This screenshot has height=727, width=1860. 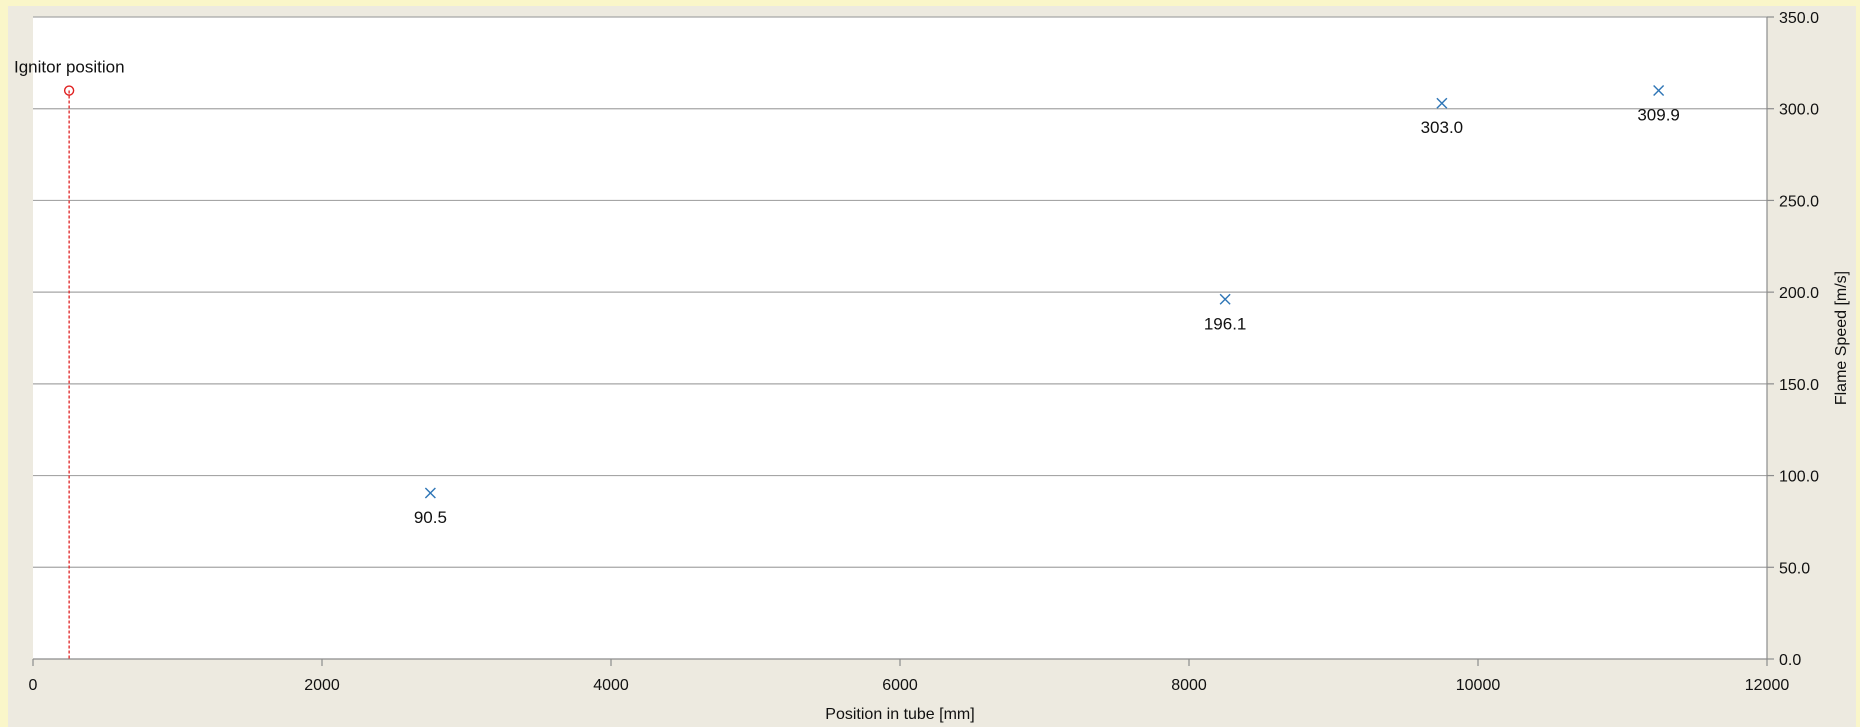 I want to click on x-tick-label: 12000, so click(x=1767, y=685).